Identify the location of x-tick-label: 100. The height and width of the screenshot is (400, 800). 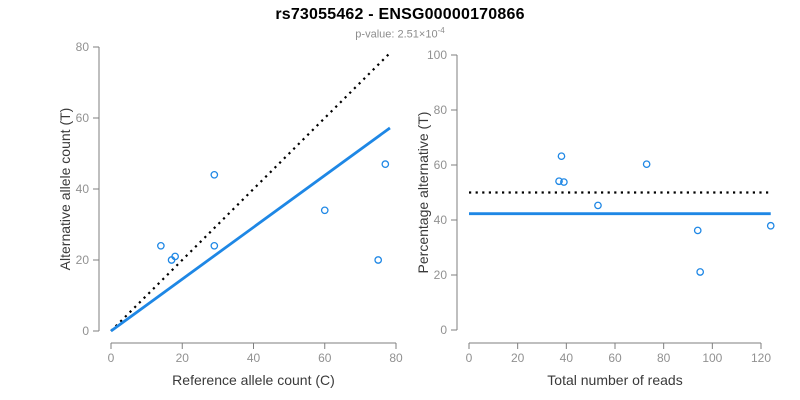
(712, 358).